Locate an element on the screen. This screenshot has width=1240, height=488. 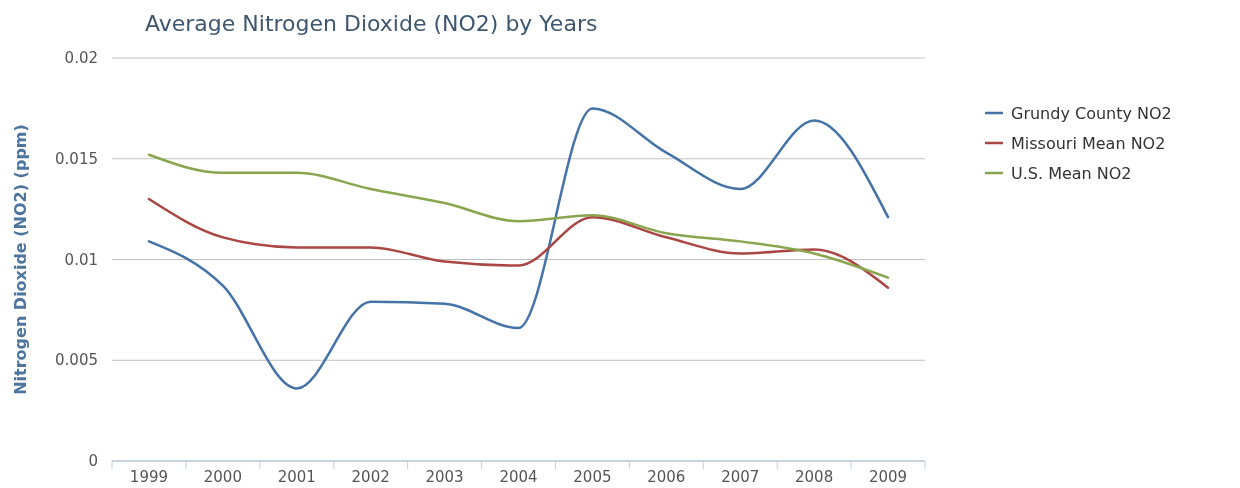
x-tick-label: 2006 is located at coordinates (666, 477).